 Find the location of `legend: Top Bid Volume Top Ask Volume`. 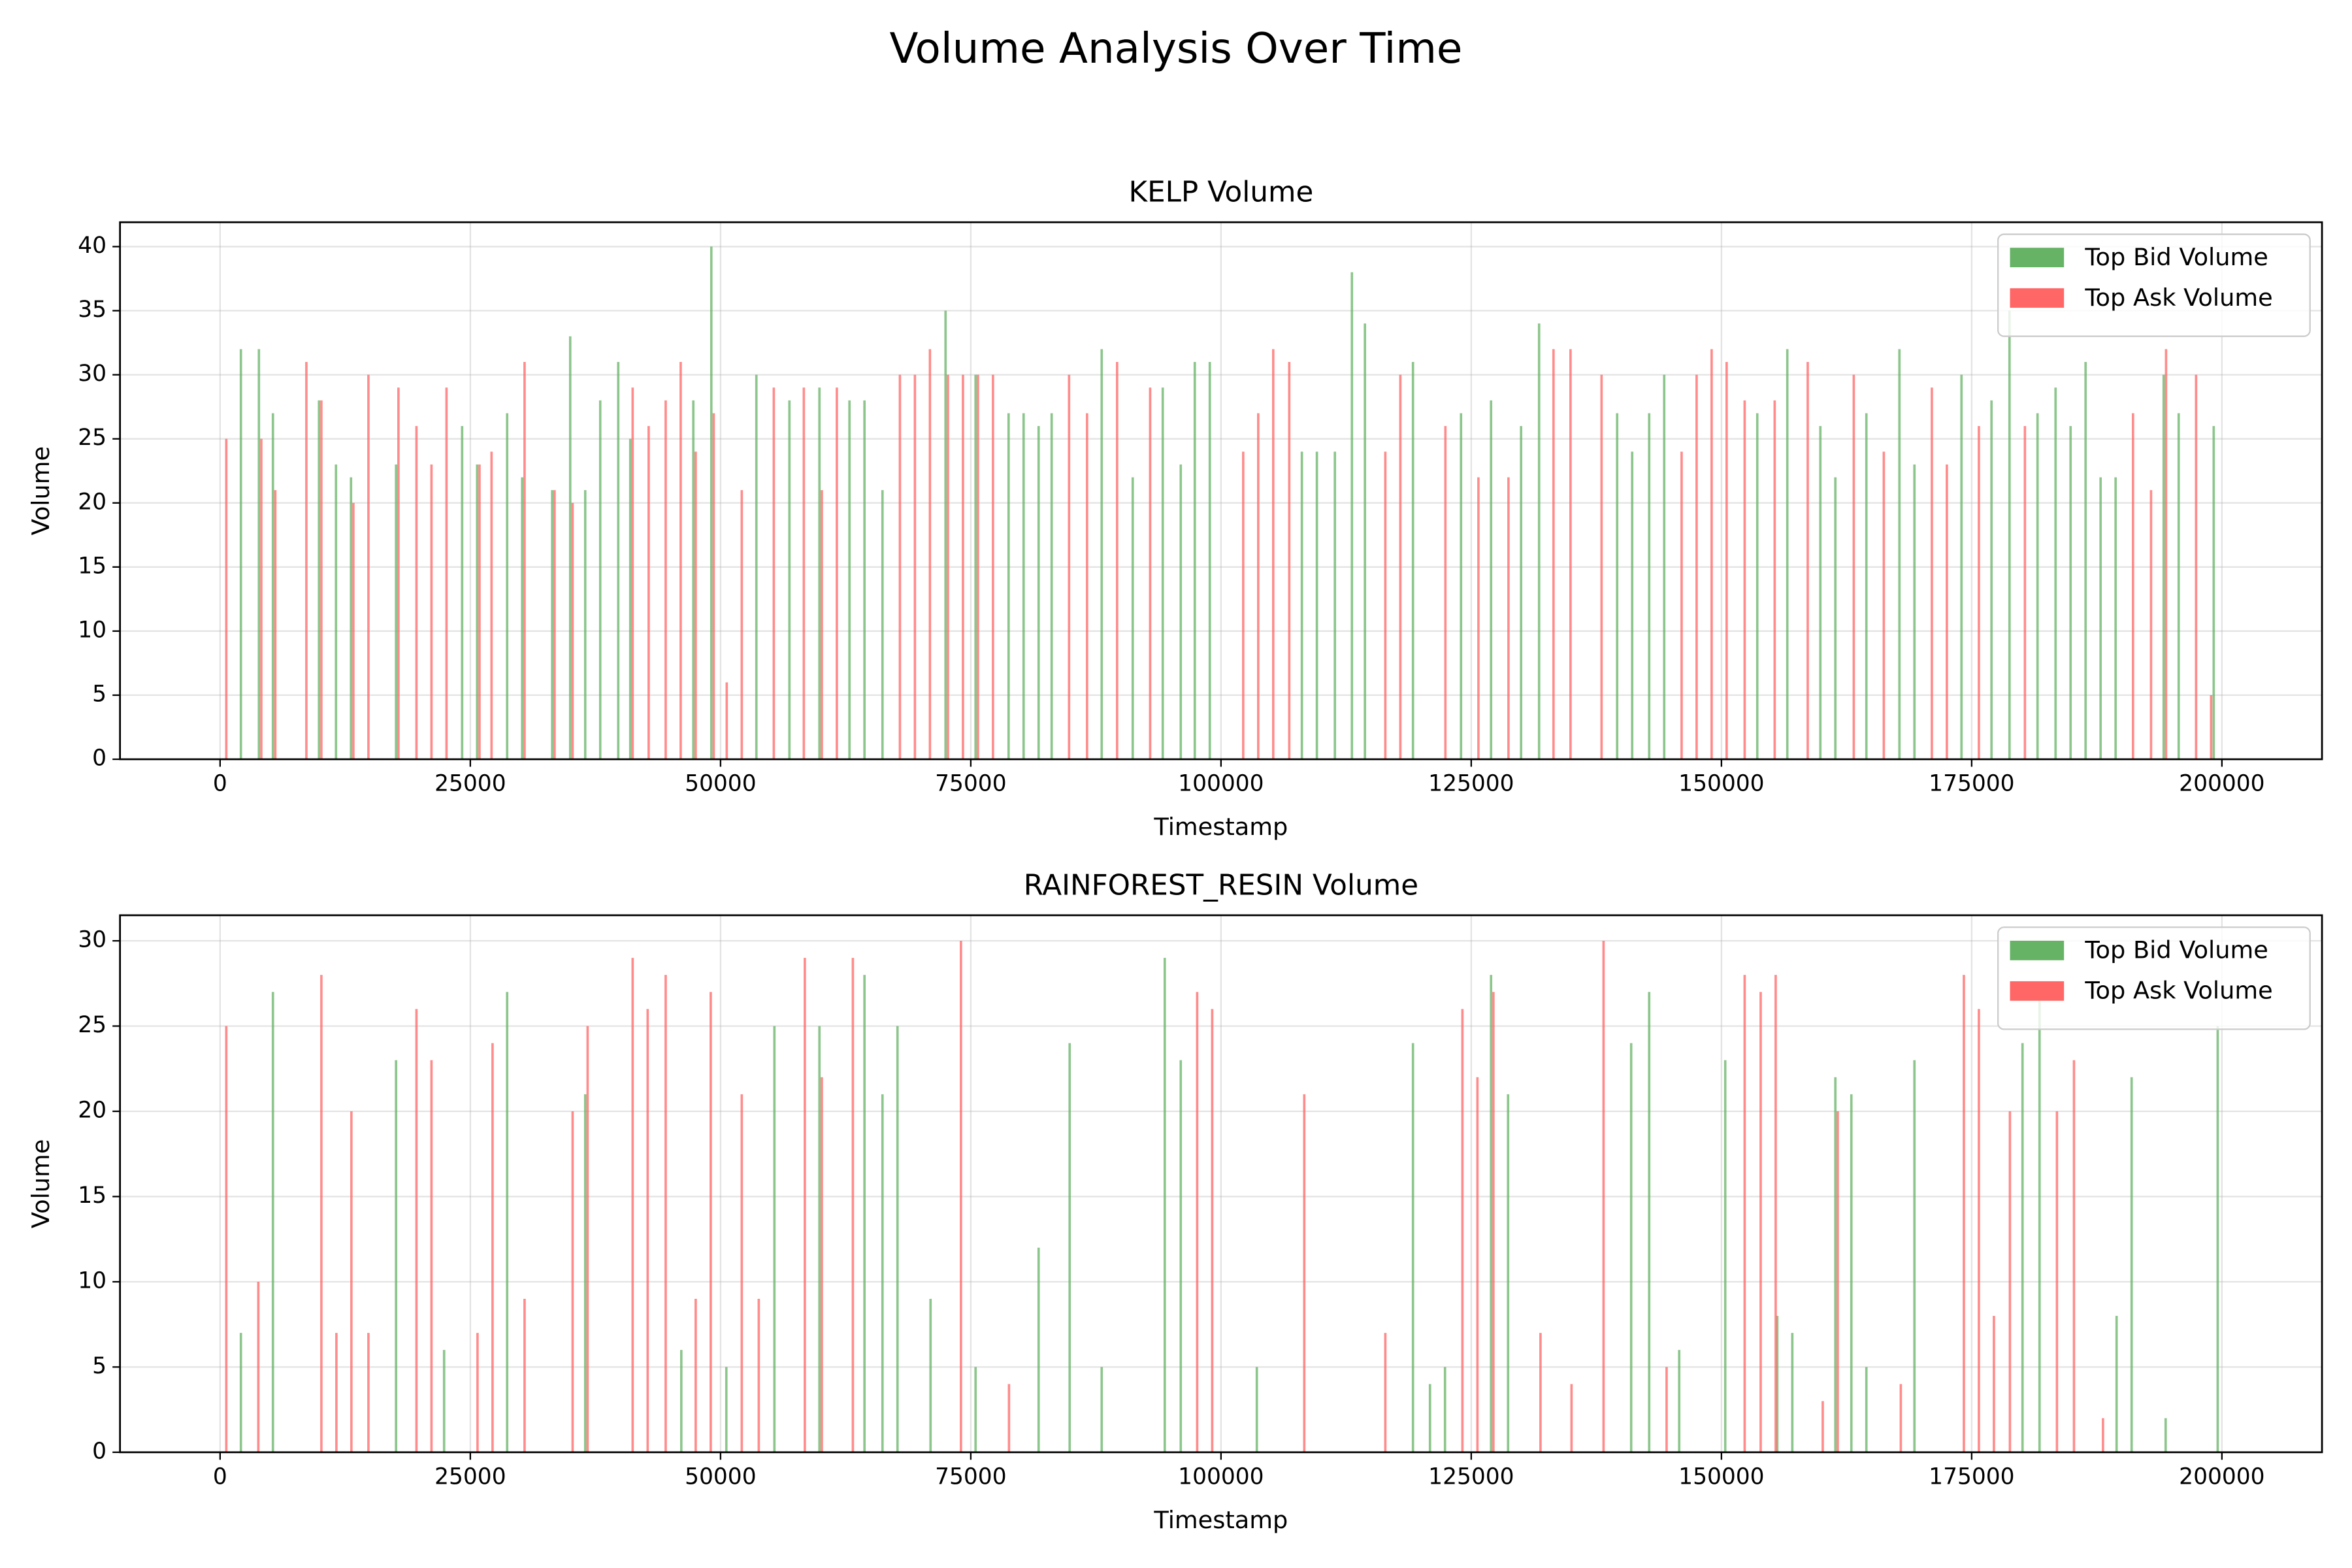

legend: Top Bid Volume Top Ask Volume is located at coordinates (2154, 978).